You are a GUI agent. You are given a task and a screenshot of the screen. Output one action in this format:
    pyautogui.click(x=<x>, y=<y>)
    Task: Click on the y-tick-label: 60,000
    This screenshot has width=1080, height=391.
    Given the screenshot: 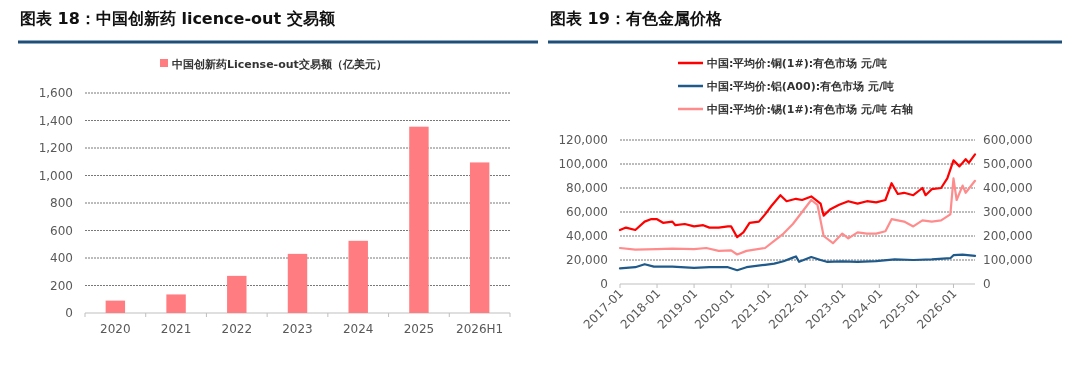 What is the action you would take?
    pyautogui.click(x=587, y=212)
    